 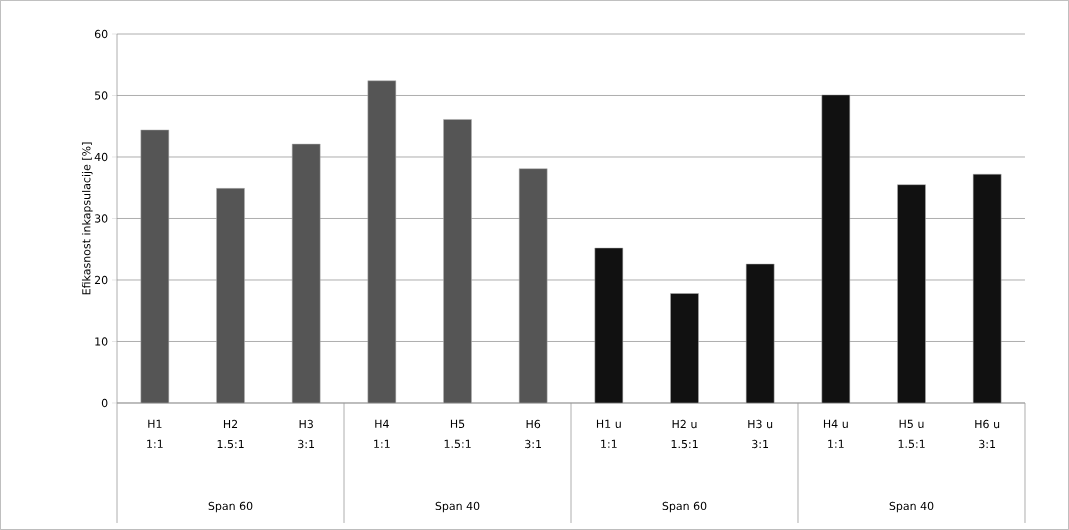 What do you see at coordinates (230, 434) in the screenshot?
I see `x-tick-label: H2 1.5:1` at bounding box center [230, 434].